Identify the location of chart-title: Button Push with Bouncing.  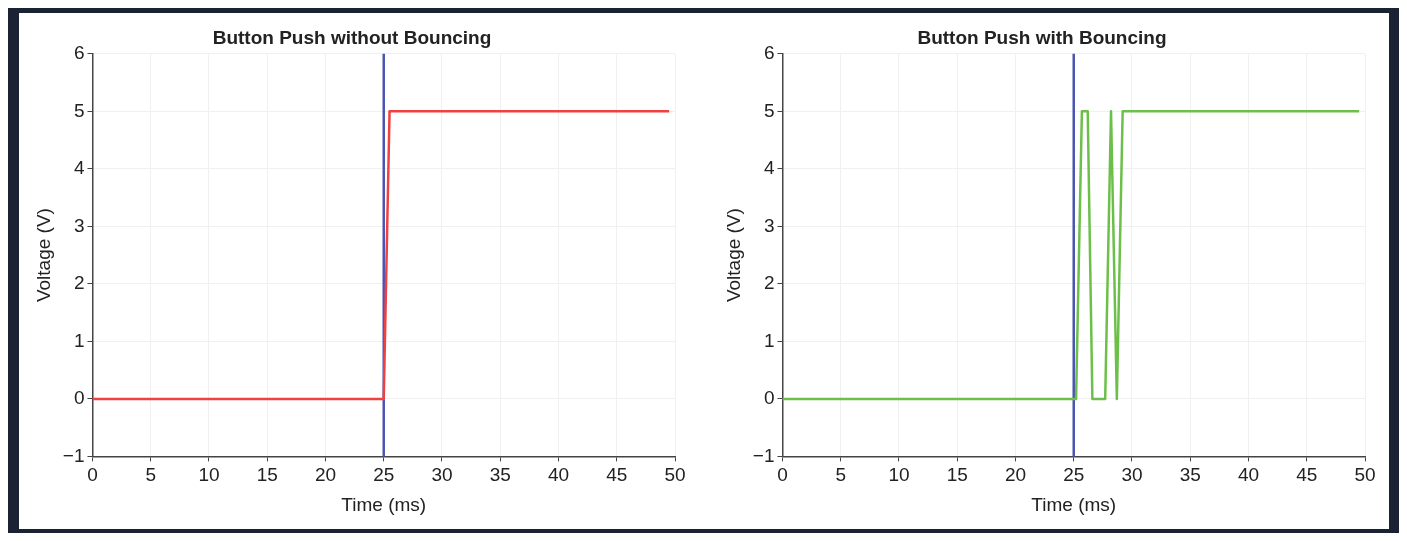
(1041, 37).